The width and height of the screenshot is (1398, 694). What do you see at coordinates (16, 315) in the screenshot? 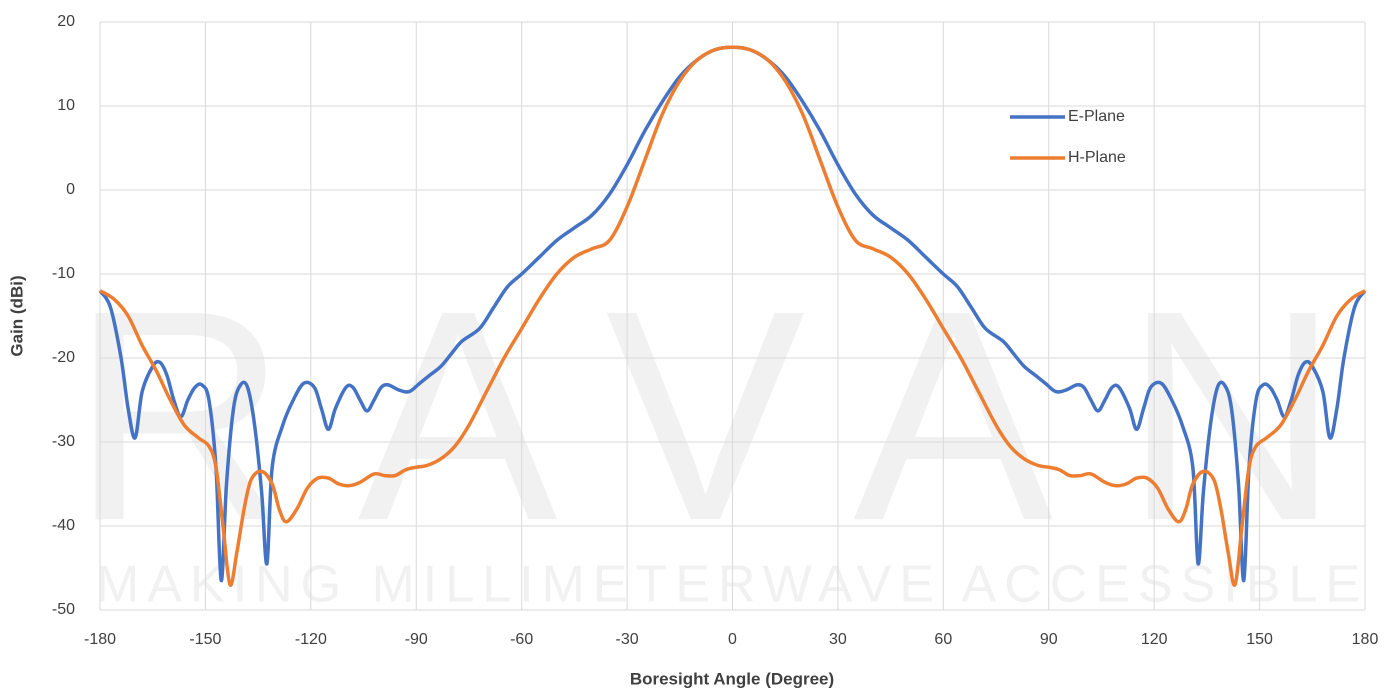
I see `y-axis-title: Gain (dBi)` at bounding box center [16, 315].